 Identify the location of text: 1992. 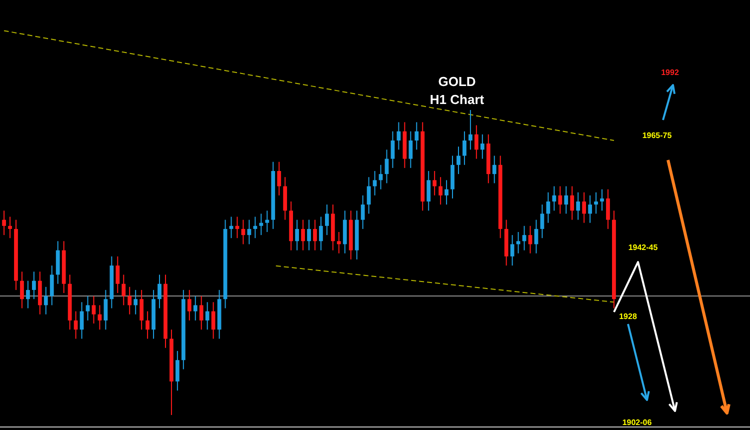
(670, 72).